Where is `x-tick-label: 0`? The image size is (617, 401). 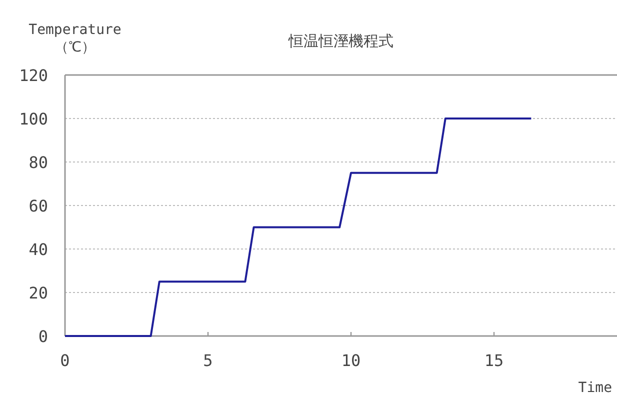 x-tick-label: 0 is located at coordinates (65, 360).